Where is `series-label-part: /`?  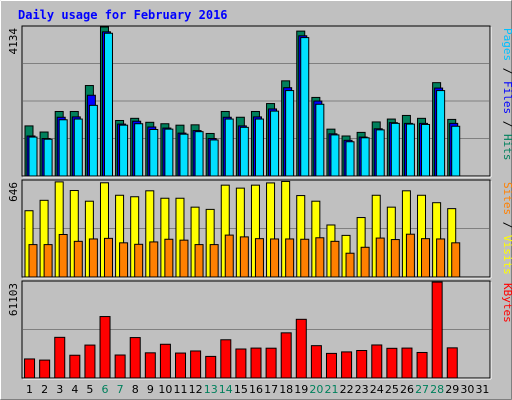
series-label-part: / is located at coordinates (506, 124).